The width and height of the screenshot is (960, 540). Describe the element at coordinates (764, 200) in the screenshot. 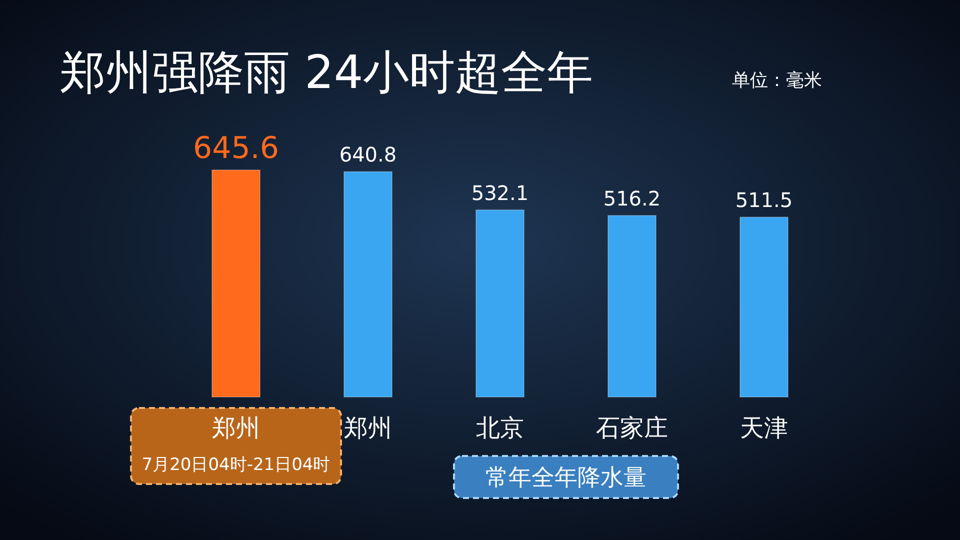

I see `data-label: 511.5` at that location.